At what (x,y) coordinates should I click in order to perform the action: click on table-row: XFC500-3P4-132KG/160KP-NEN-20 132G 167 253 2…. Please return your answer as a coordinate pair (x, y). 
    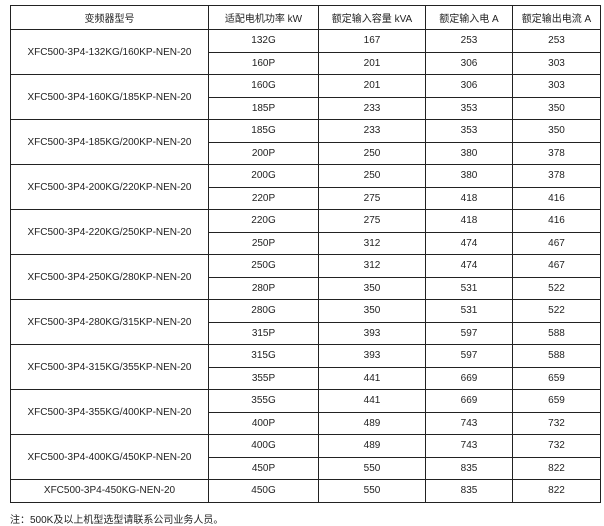
    Looking at the image, I should click on (305, 52).